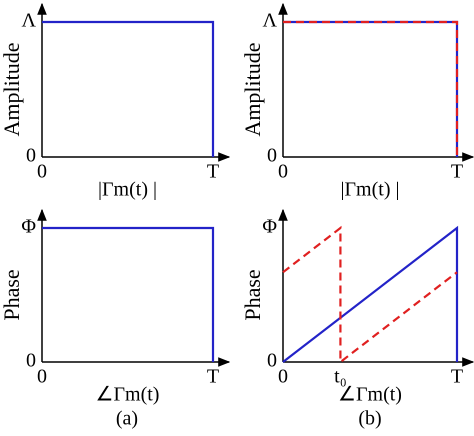  Describe the element at coordinates (127, 419) in the screenshot. I see `caption: (a)` at that location.